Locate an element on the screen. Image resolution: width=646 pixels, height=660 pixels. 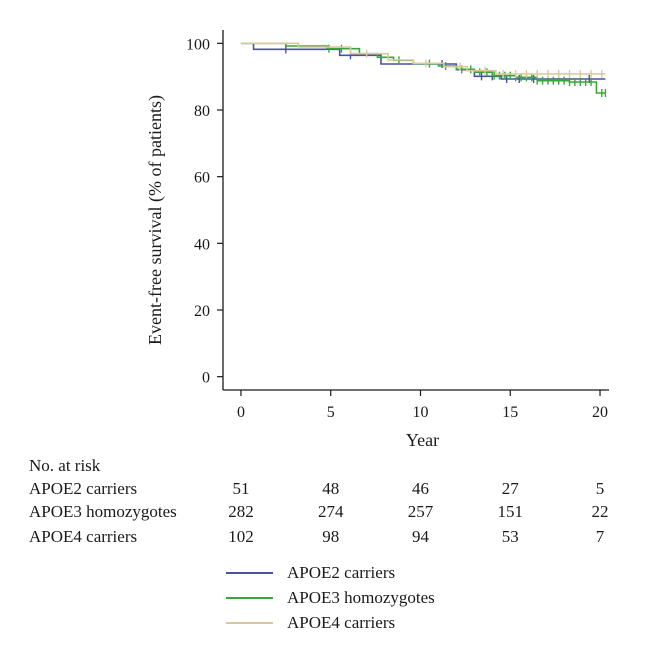
risk-value: 27 is located at coordinates (510, 488).